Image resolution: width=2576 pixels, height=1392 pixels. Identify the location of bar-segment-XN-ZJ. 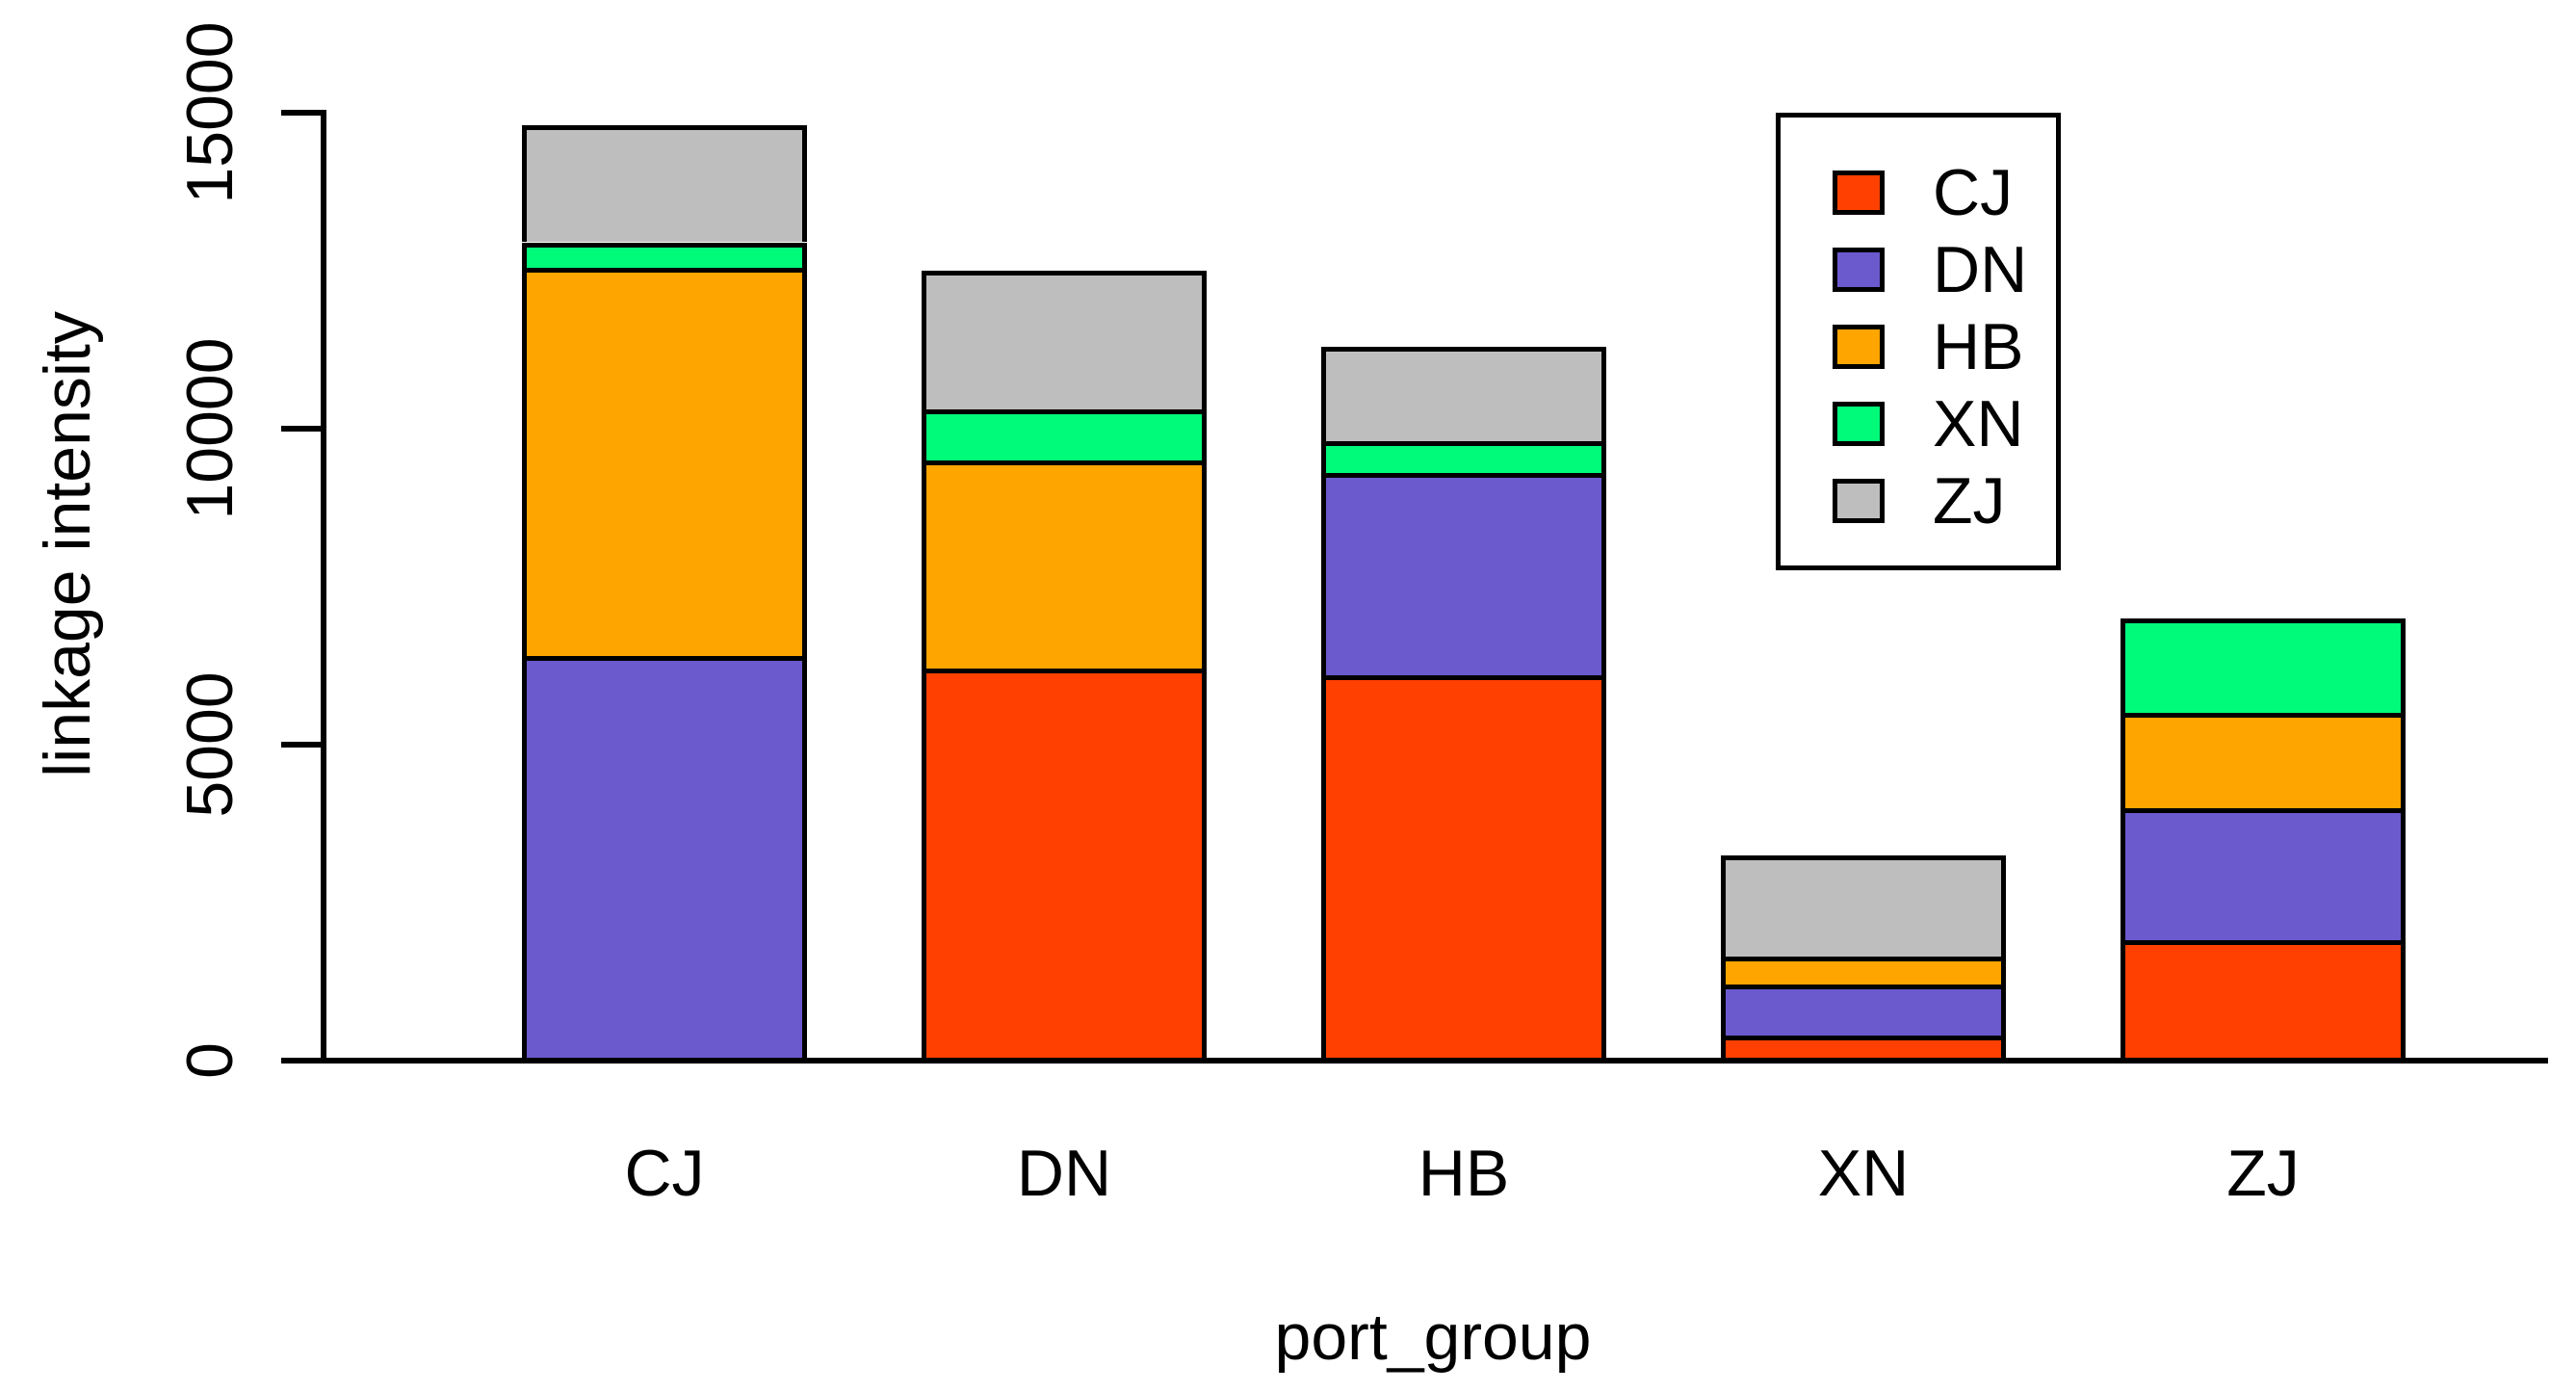
(1863, 906).